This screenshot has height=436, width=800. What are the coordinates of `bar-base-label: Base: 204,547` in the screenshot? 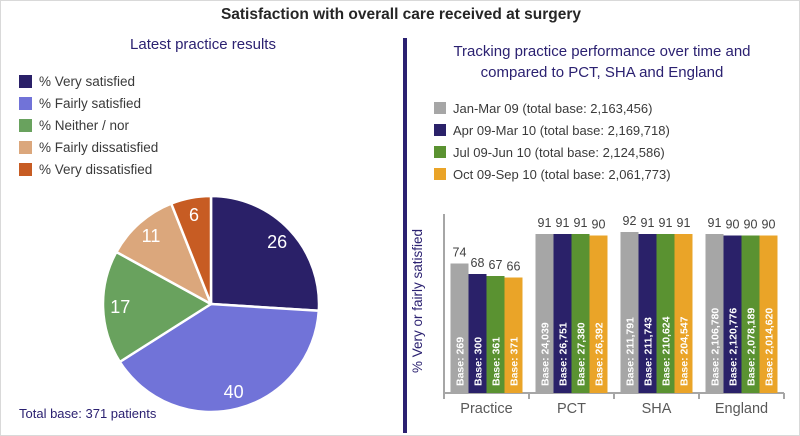 It's located at (685, 351).